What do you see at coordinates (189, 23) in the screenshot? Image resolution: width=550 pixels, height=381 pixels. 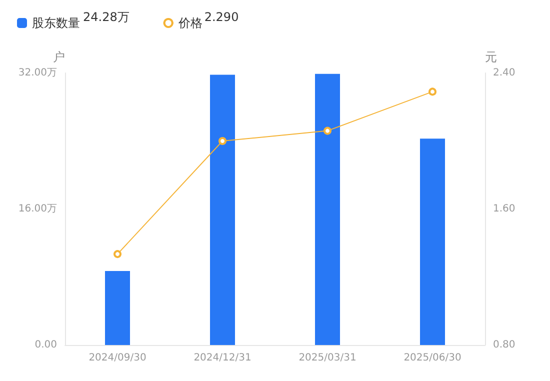 I see `legend-label: 价格` at bounding box center [189, 23].